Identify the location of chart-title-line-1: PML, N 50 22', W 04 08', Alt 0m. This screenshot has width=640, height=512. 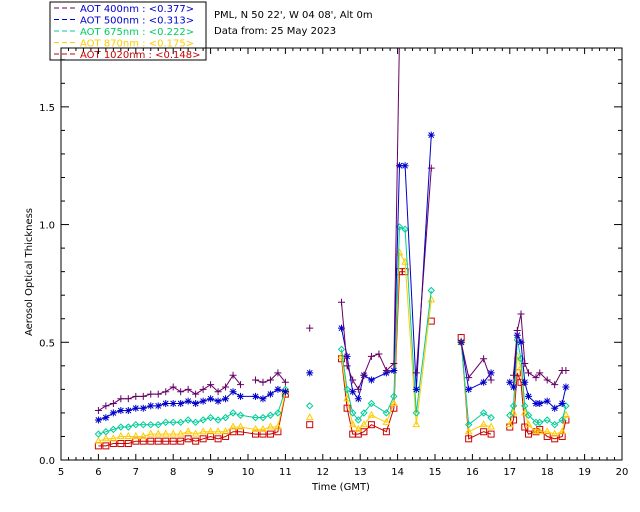
(293, 15).